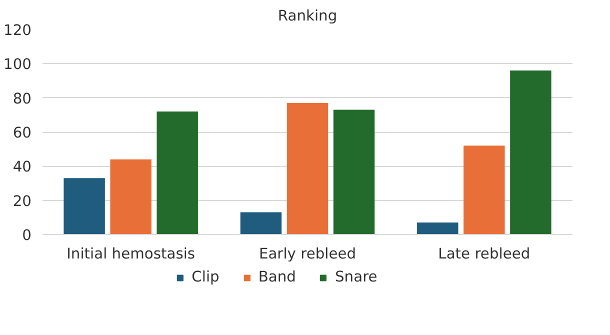  Describe the element at coordinates (484, 254) in the screenshot. I see `x-tick-label: Late rebleed` at that location.